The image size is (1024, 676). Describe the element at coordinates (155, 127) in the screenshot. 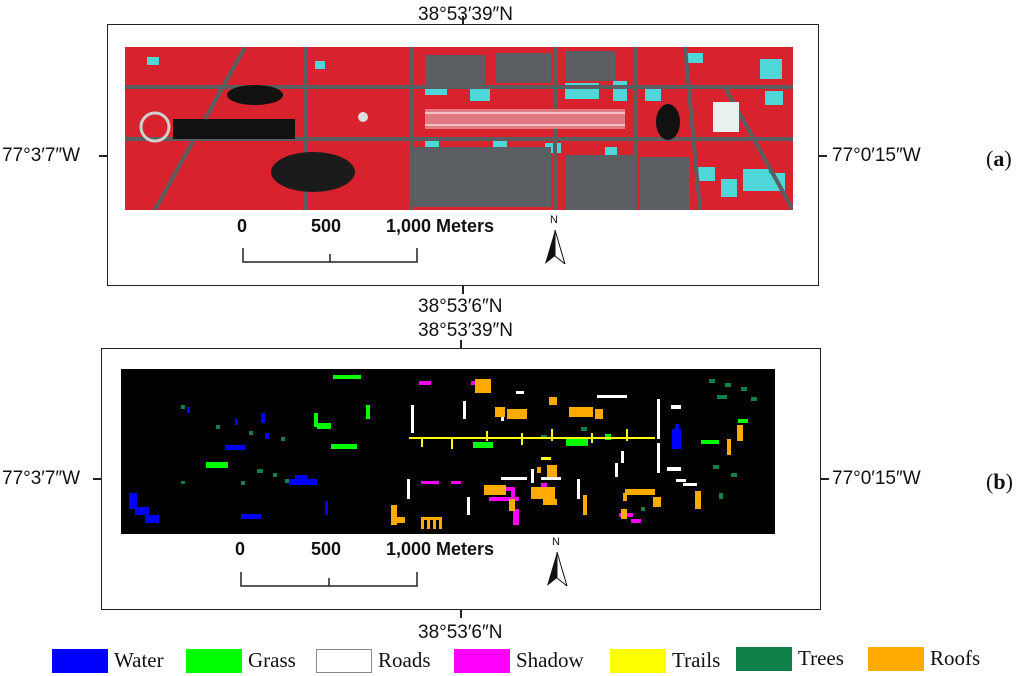

I see `lincoln-circle` at that location.